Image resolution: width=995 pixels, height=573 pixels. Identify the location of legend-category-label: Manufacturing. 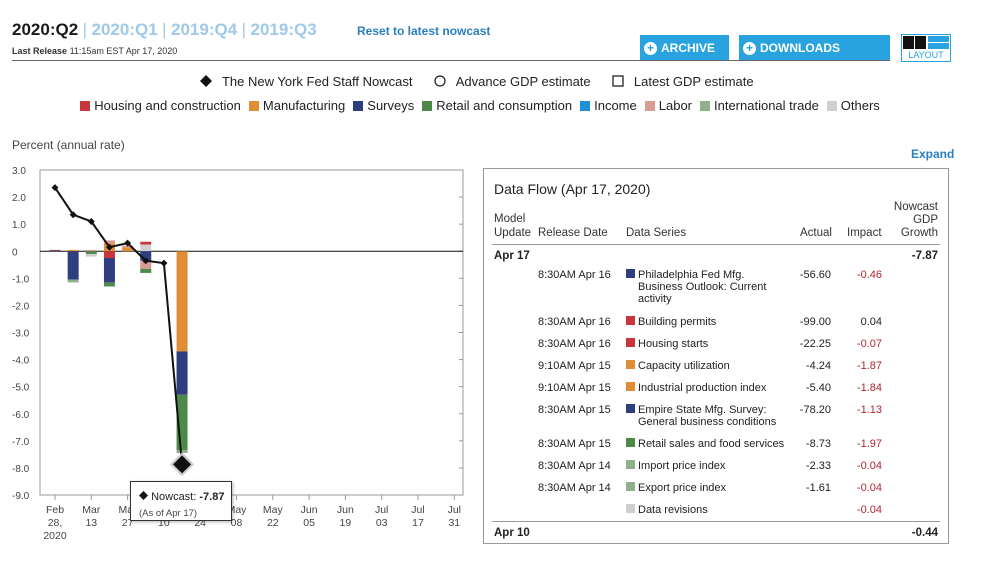
(304, 105).